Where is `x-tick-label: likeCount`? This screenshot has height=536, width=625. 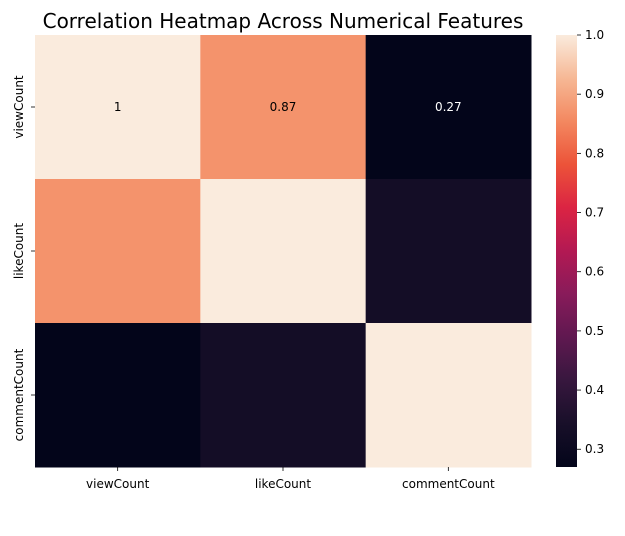
x-tick-label: likeCount is located at coordinates (283, 484).